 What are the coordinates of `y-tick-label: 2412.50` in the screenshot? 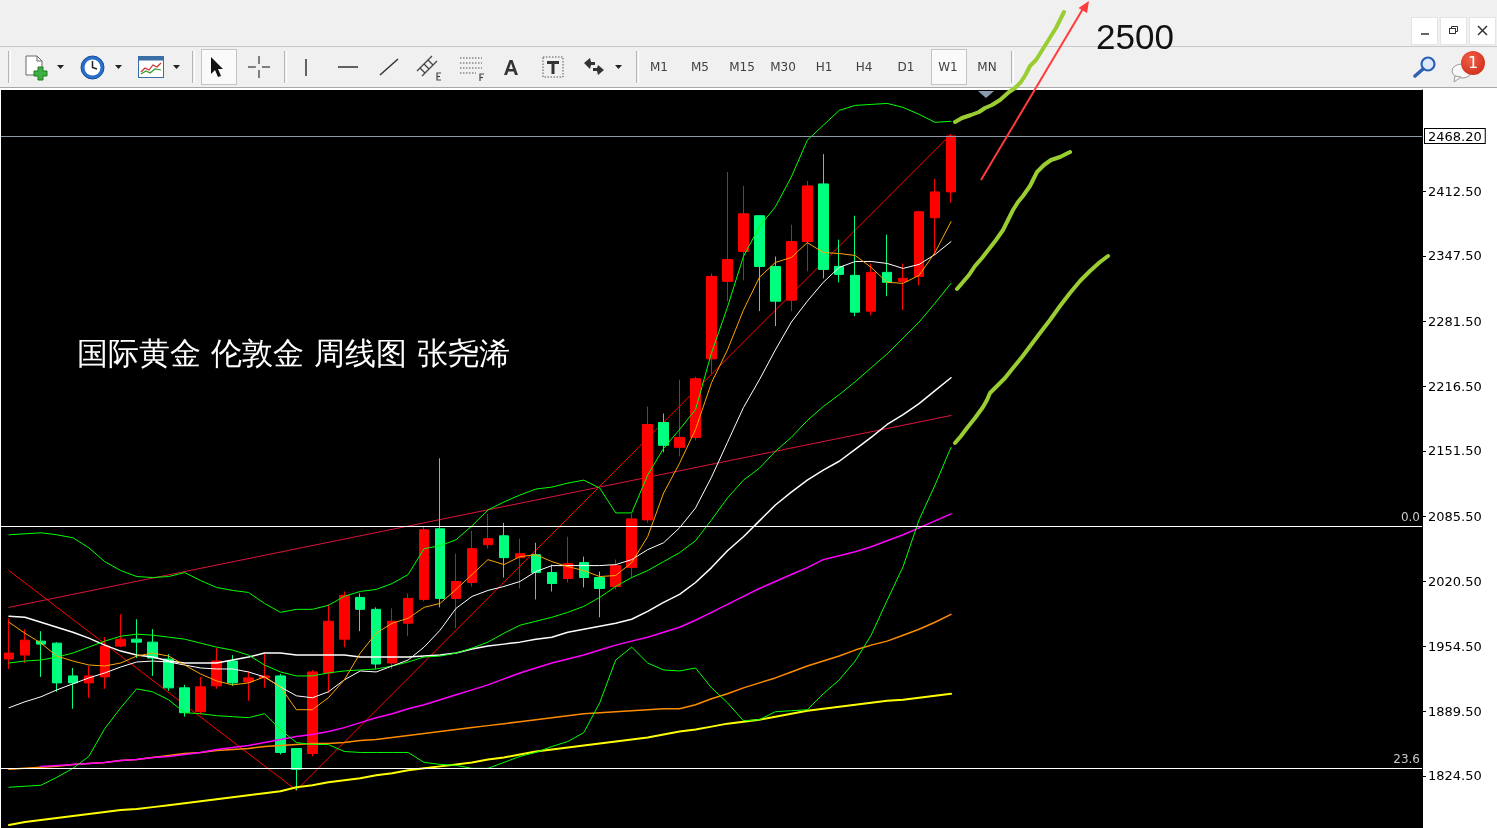 It's located at (1455, 191).